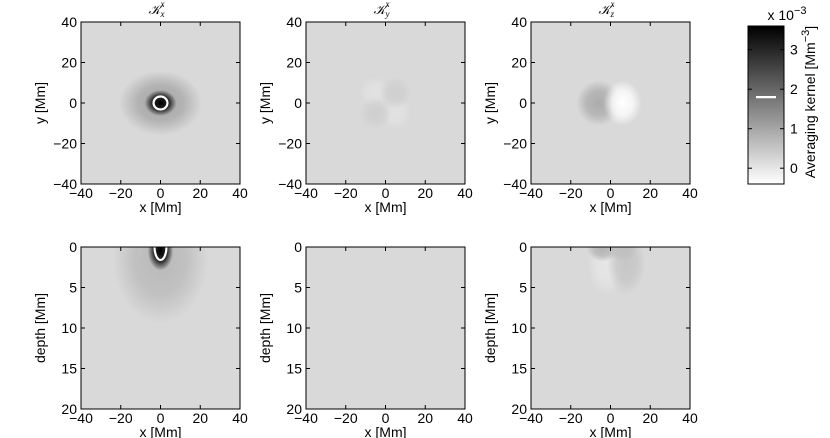 This screenshot has width=830, height=438. What do you see at coordinates (590, 107) in the screenshot?
I see `panel-Kz_xy: −40 −20 0 20 40 40 20 0 −20 −40 x [Mm] y [Mm] 𝒦 zx` at bounding box center [590, 107].